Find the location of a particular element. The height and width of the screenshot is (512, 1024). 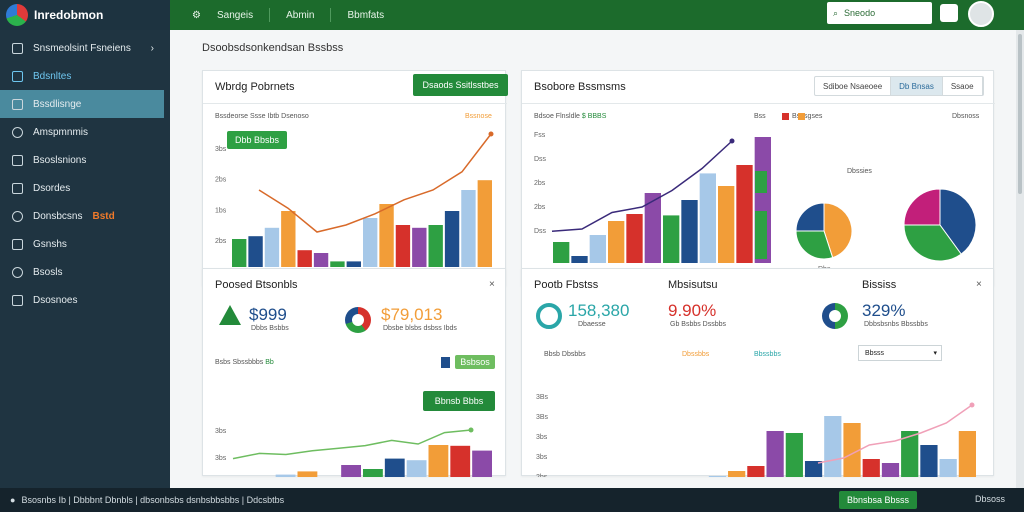

sidebar-item-orders: Dsordes is located at coordinates (85, 188).